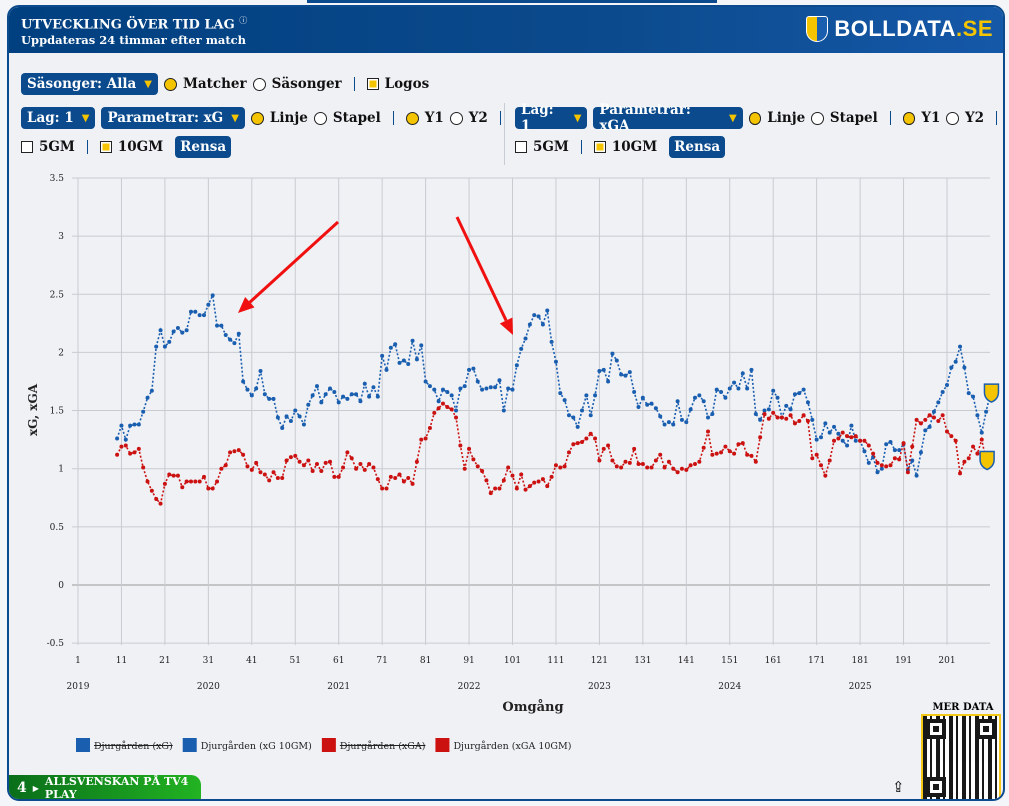 Image resolution: width=1009 pixels, height=806 pixels. What do you see at coordinates (456, 118) in the screenshot?
I see `y2-radio-left` at bounding box center [456, 118].